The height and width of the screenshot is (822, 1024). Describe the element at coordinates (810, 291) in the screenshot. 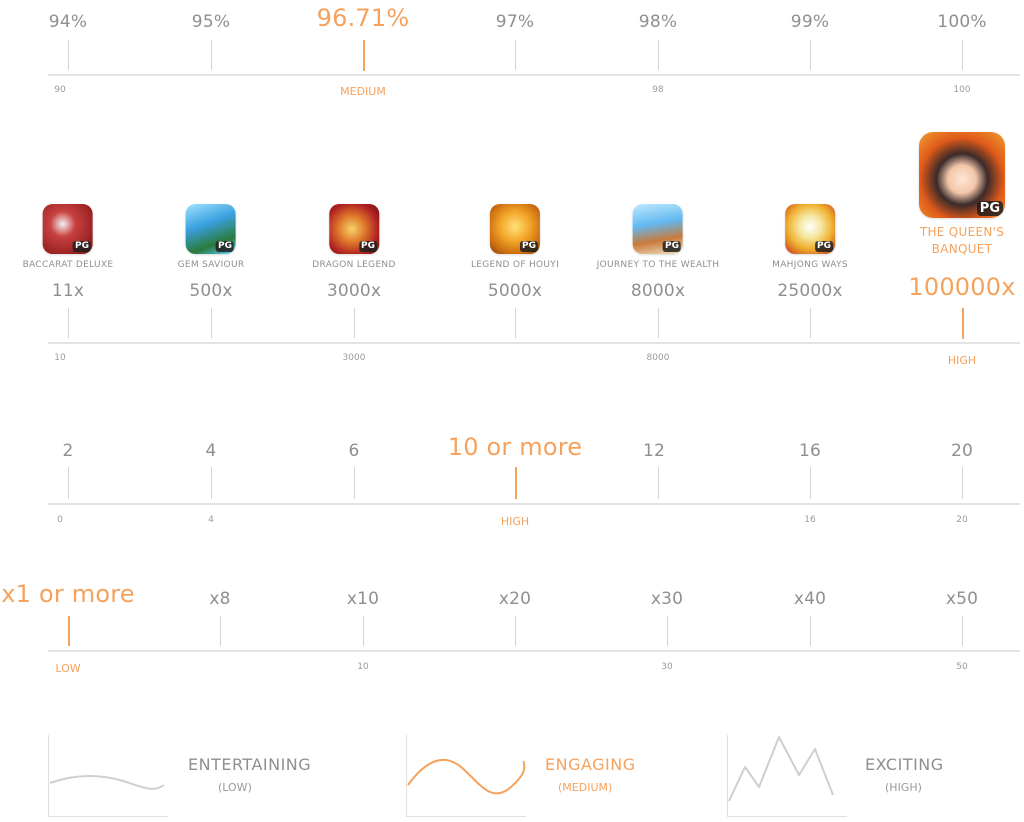

I see `max-win-value: 25000x` at that location.